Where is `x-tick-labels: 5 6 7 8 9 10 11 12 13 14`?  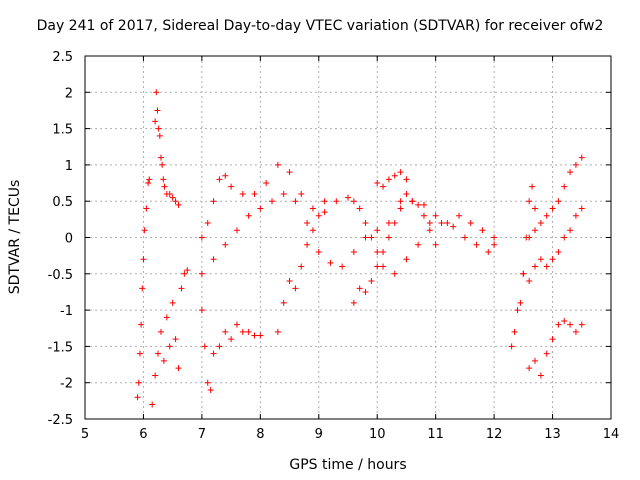
x-tick-labels: 5 6 7 8 9 10 11 12 13 14 is located at coordinates (350, 434).